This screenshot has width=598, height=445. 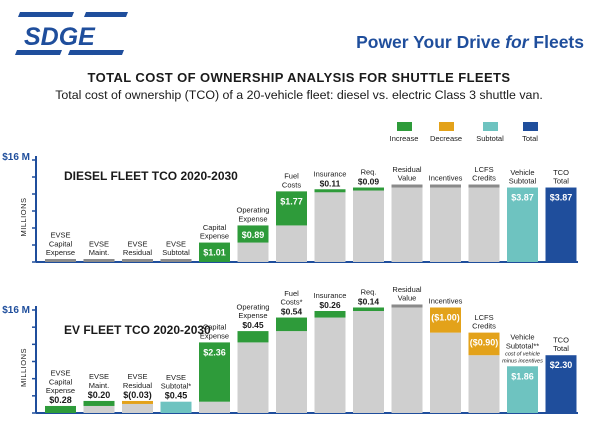 I want to click on bar-category-label: Insurance, so click(x=330, y=173).